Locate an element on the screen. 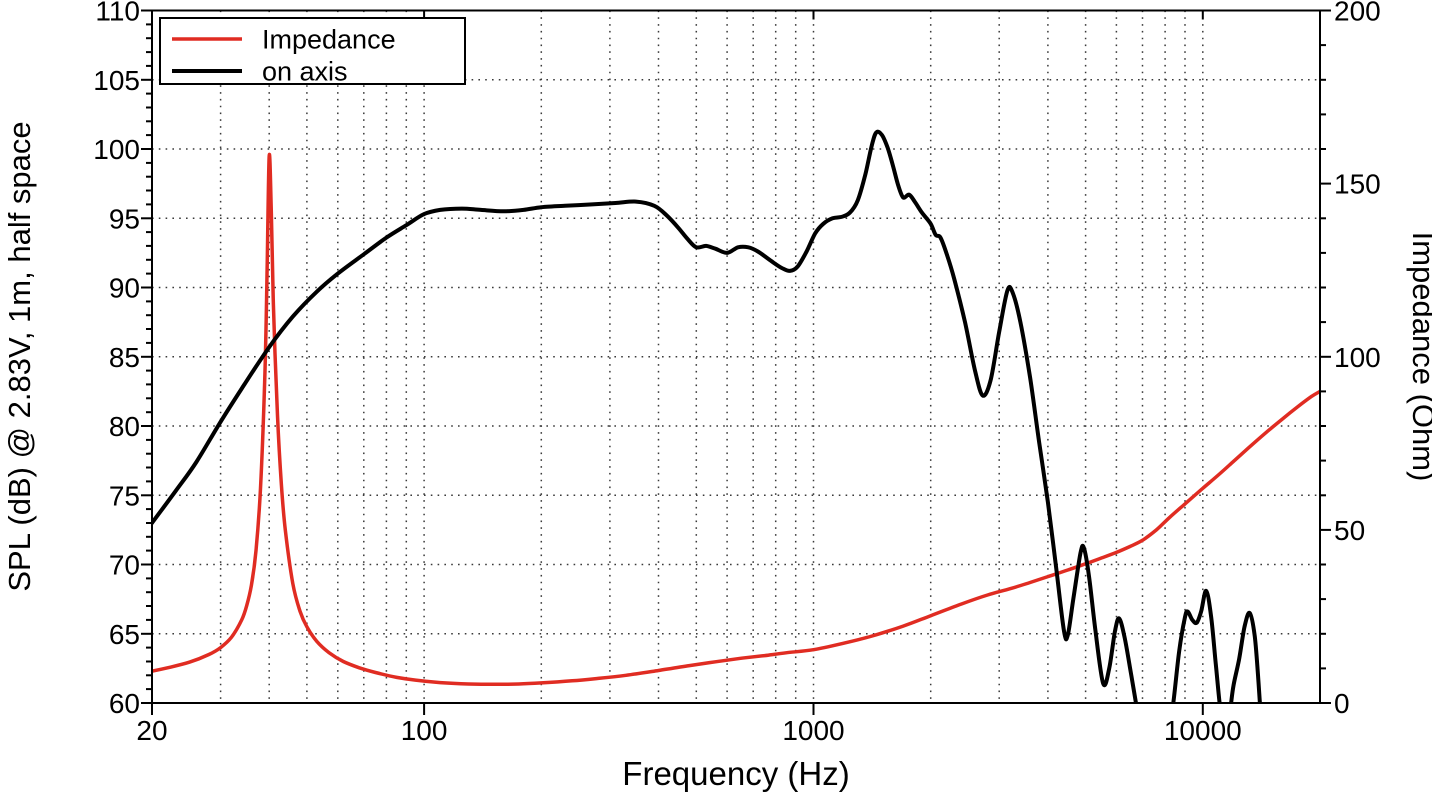 The image size is (1432, 802). y-left-tick-label: 85 is located at coordinates (124, 357).